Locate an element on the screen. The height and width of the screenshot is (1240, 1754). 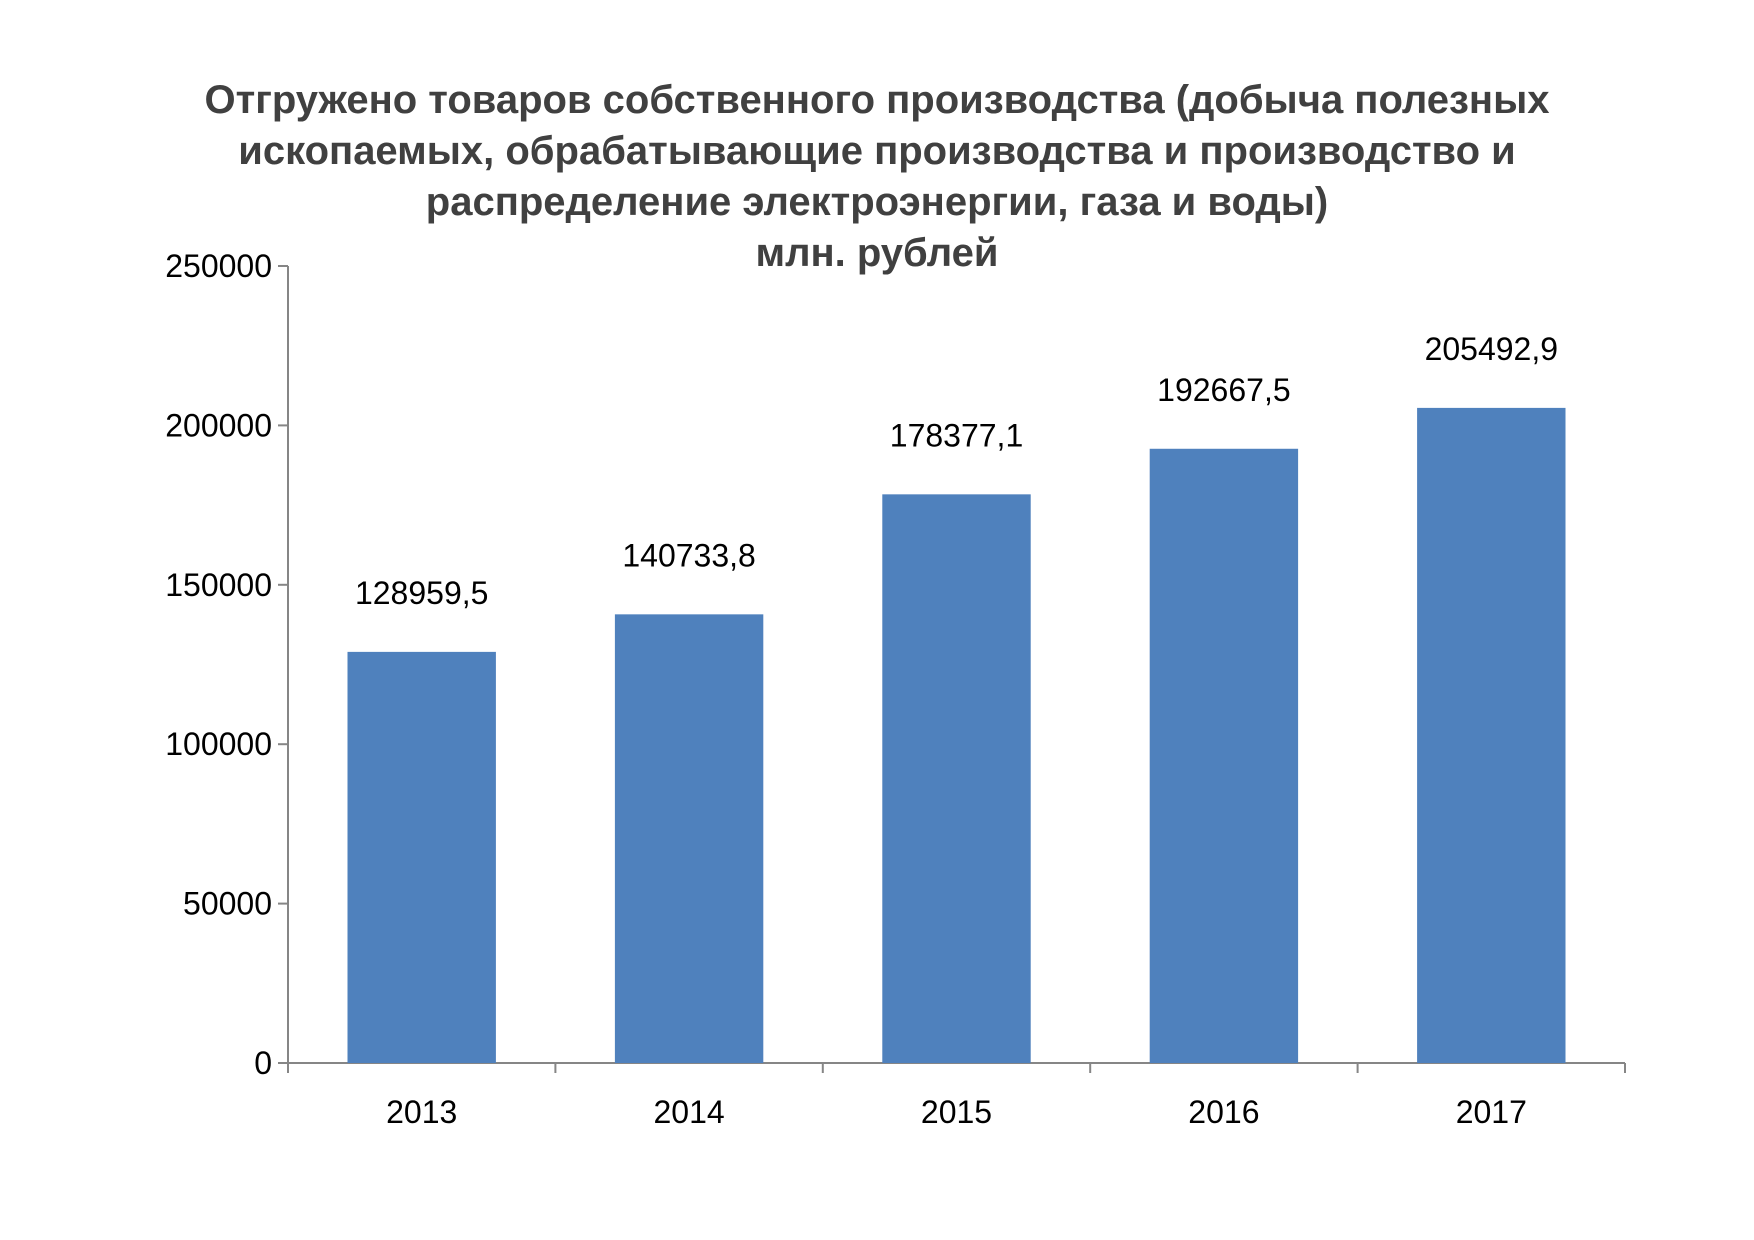
bar-2017 is located at coordinates (1491, 735).